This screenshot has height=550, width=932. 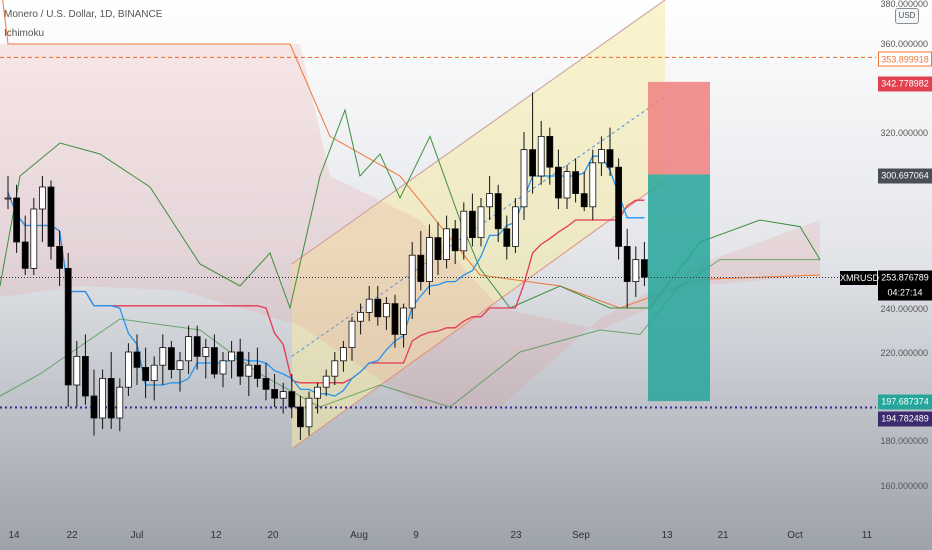 What do you see at coordinates (83, 14) in the screenshot?
I see `symbol-title: Monero / U.S. Dollar, 1D, BINANCE` at bounding box center [83, 14].